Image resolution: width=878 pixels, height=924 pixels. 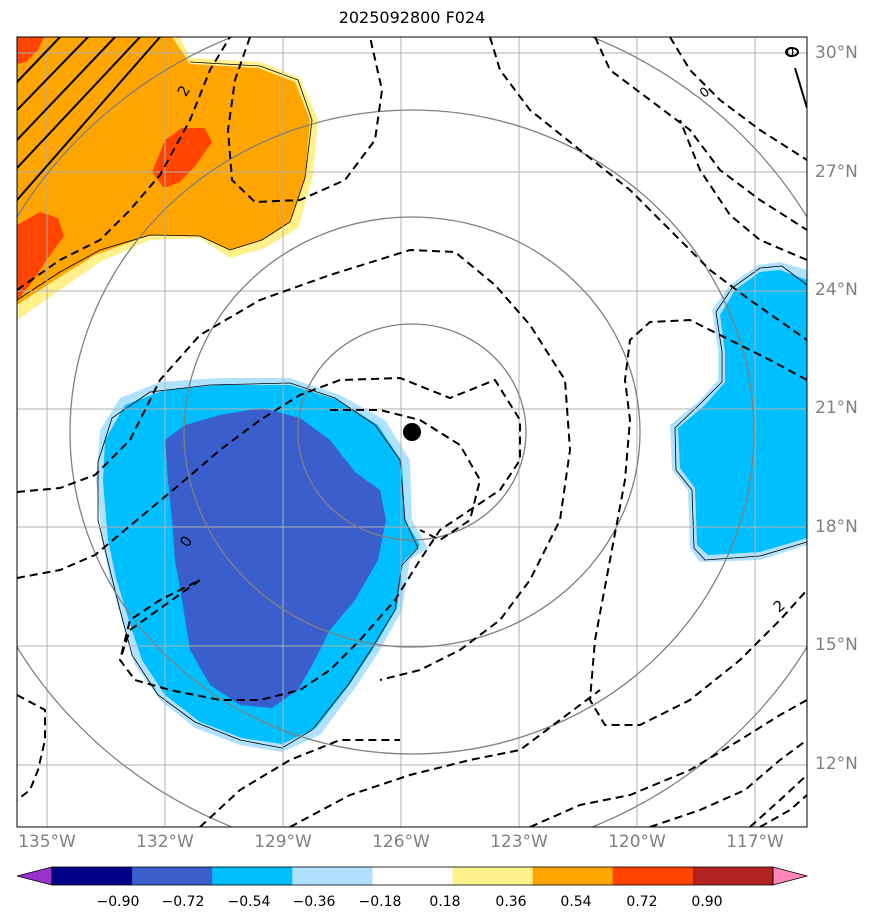 What do you see at coordinates (642, 902) in the screenshot?
I see `colorbar-tick-label: 0.72` at bounding box center [642, 902].